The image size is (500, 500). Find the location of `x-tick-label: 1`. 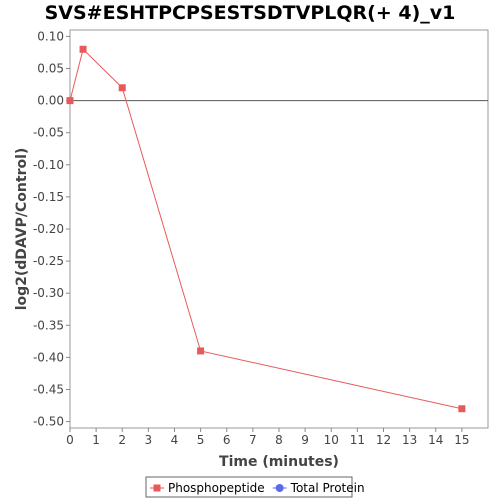

x-tick-label: 1 is located at coordinates (96, 440).